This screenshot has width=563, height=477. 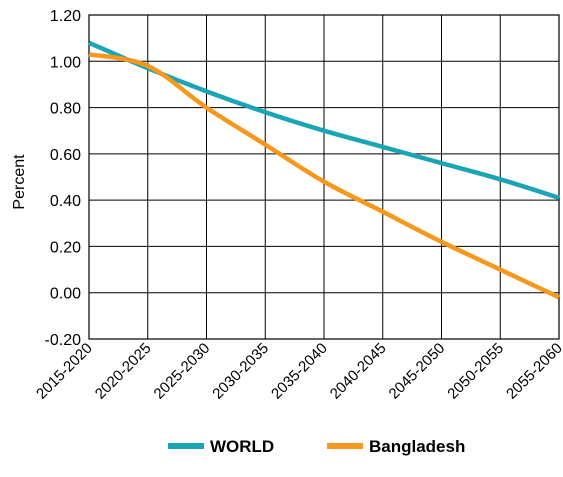 What do you see at coordinates (65, 247) in the screenshot?
I see `y-tick-label: 0.20` at bounding box center [65, 247].